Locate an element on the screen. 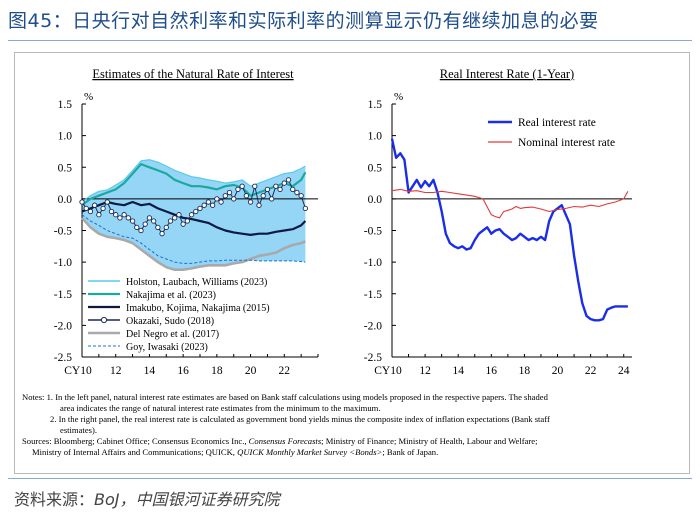  panel-2-y-tick-label: -2.0 is located at coordinates (373, 326).